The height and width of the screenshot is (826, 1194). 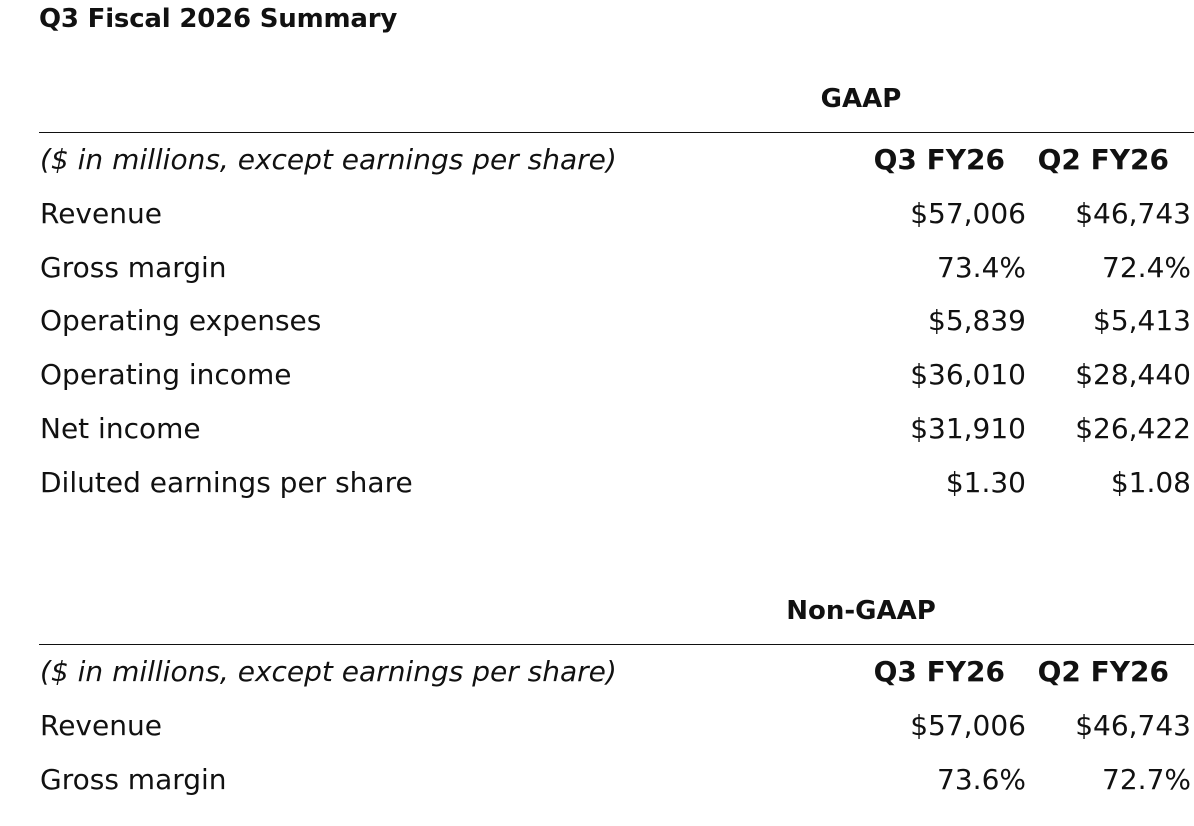 What do you see at coordinates (166, 374) in the screenshot?
I see `row-label: Operating income` at bounding box center [166, 374].